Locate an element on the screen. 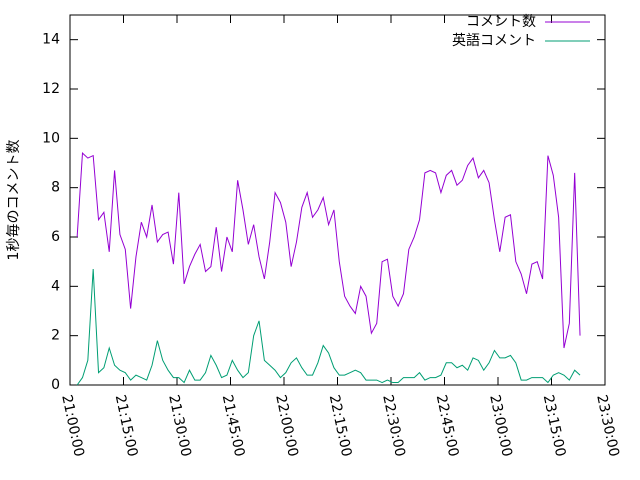 This screenshot has width=640, height=480. y-tick-label: 14 is located at coordinates (51, 40).